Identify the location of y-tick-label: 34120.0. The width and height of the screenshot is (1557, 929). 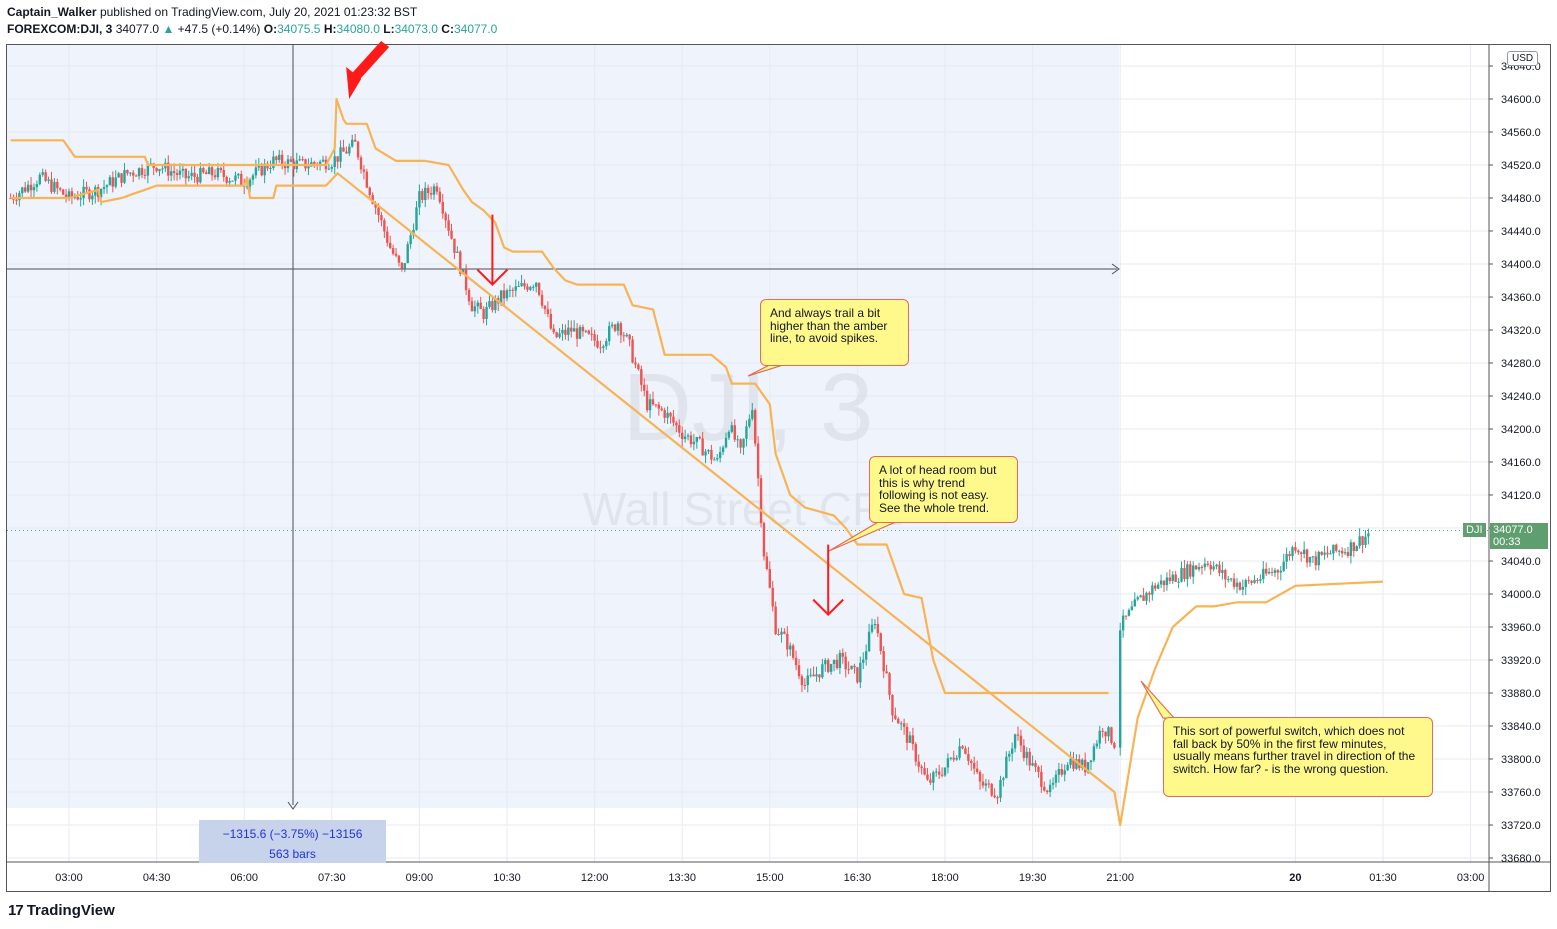
(1521, 496).